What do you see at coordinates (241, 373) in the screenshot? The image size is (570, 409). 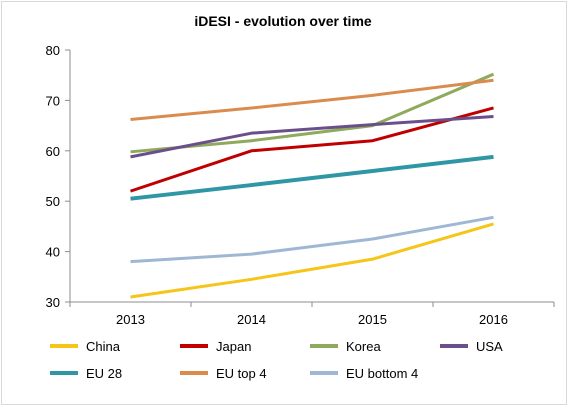 I see `legend-label-eu-top-4: EU top 4` at bounding box center [241, 373].